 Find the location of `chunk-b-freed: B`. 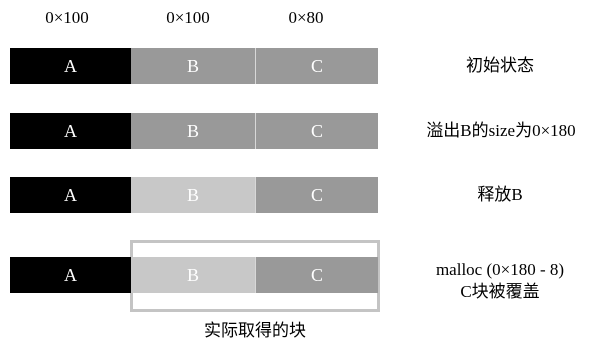

chunk-b-freed: B is located at coordinates (193, 195).